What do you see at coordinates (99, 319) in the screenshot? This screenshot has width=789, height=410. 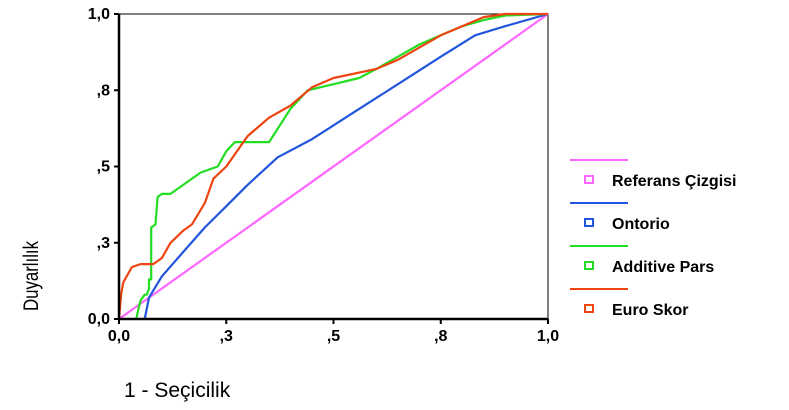 I see `y-tick-label: 0,0` at bounding box center [99, 319].